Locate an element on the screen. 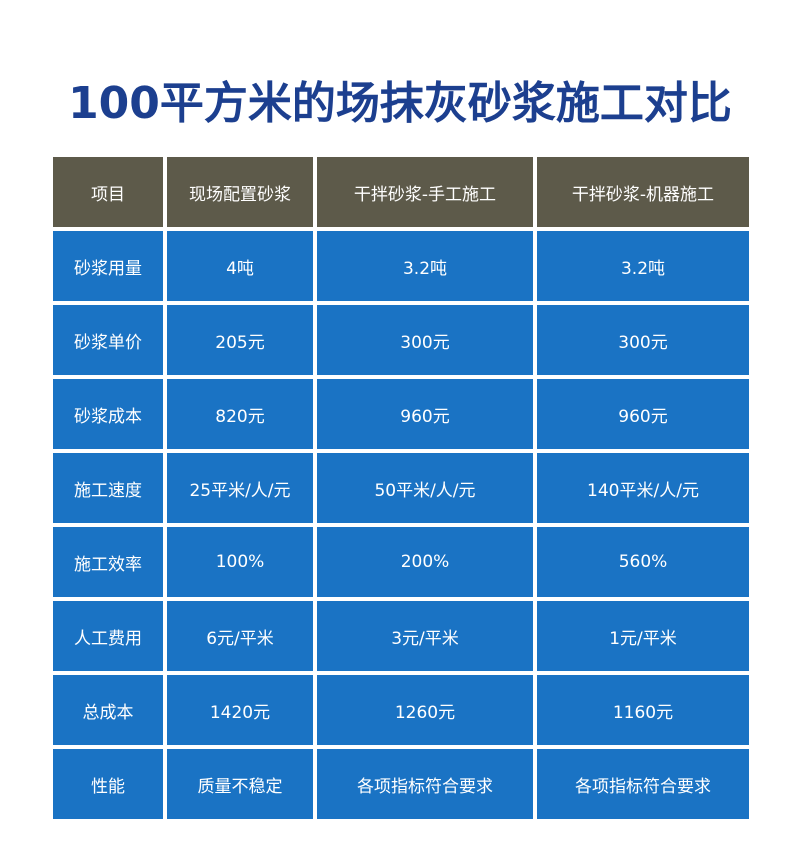  row-label-cell: 总成本 is located at coordinates (108, 710).